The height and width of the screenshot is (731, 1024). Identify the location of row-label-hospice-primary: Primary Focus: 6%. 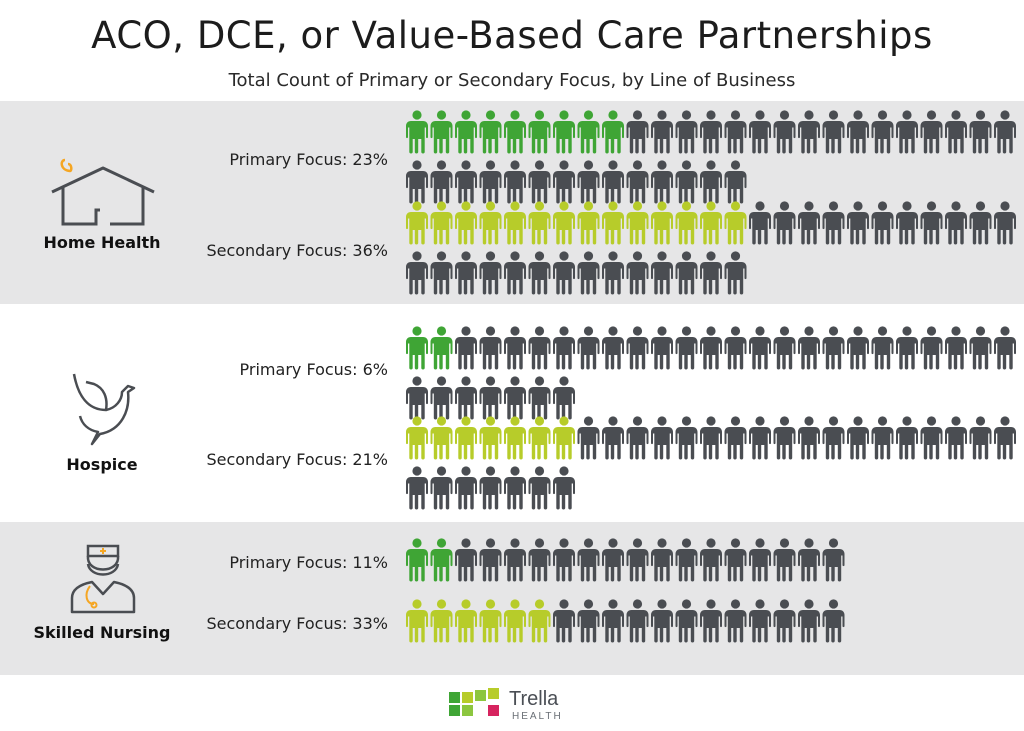
(313, 369).